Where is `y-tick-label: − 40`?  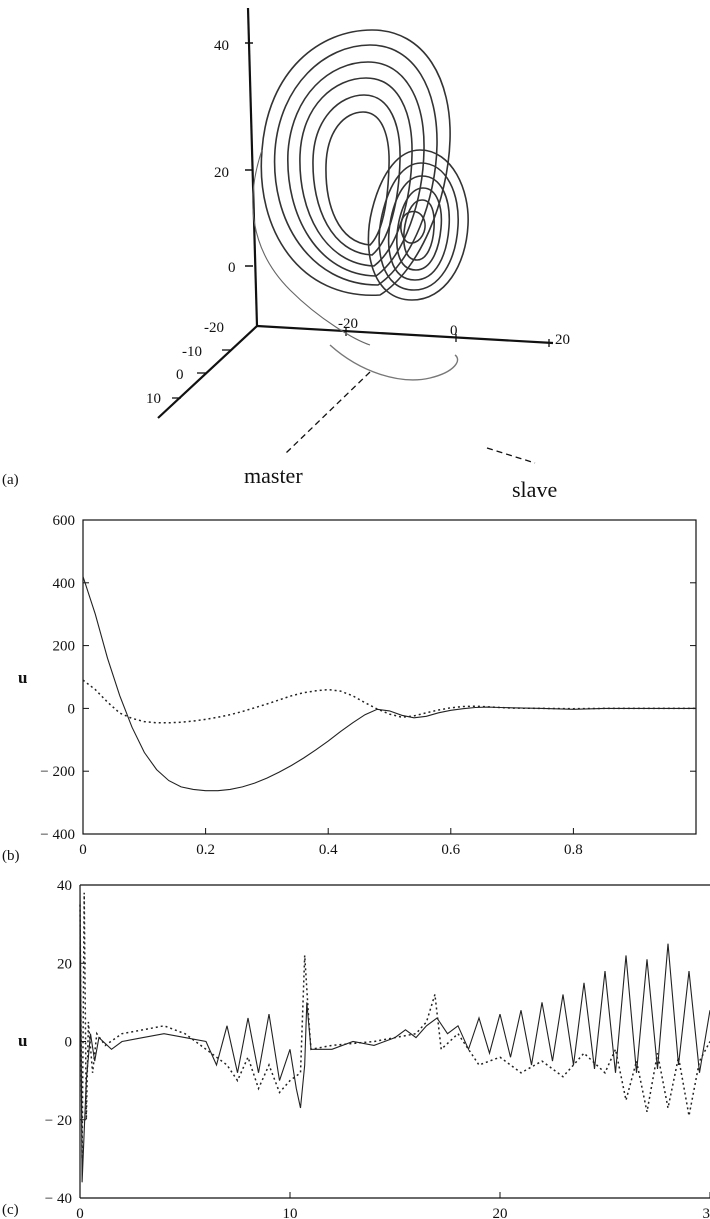 y-tick-label: − 40 is located at coordinates (58, 1199).